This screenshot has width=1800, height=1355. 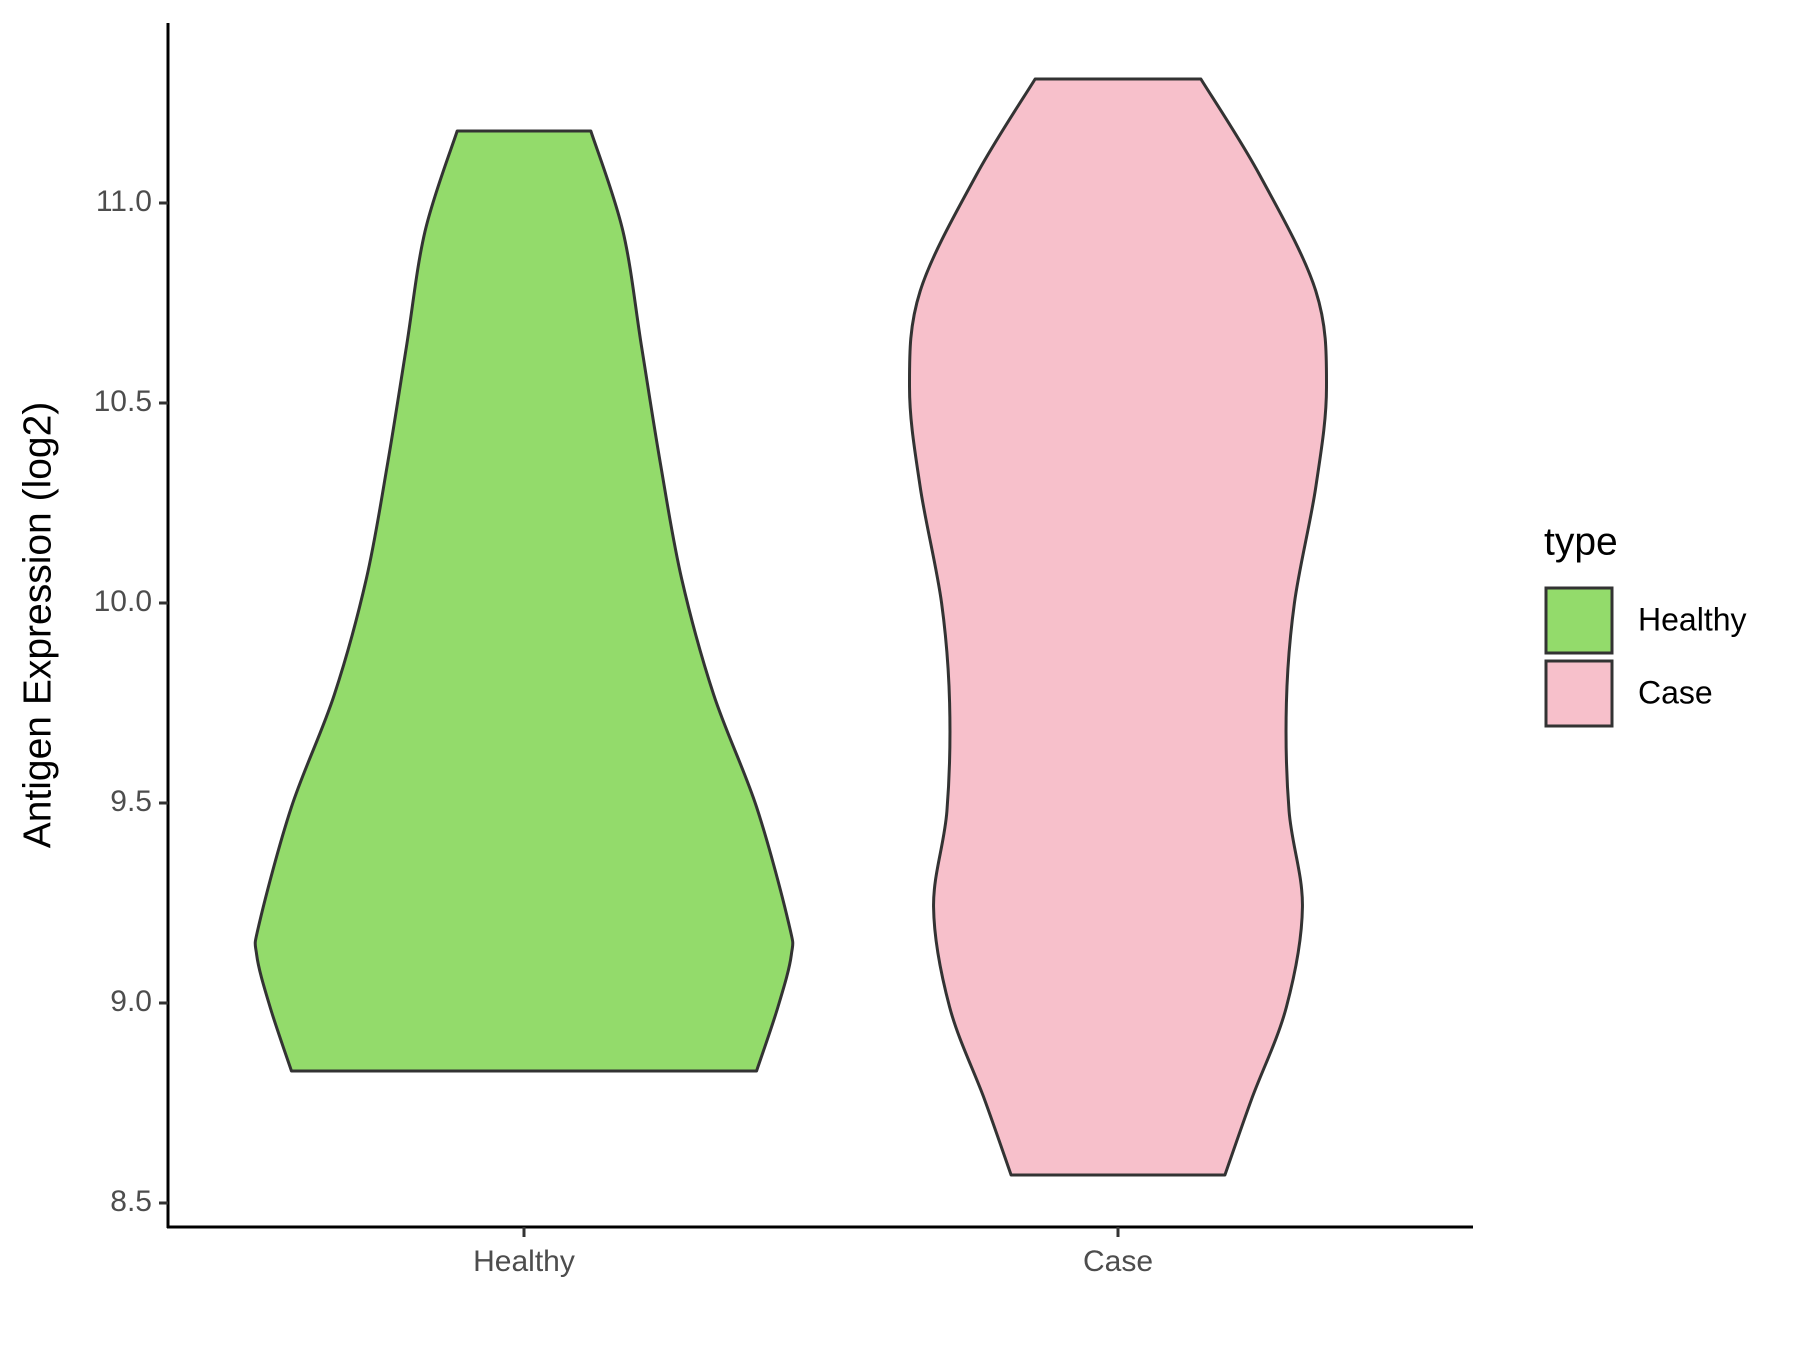 What do you see at coordinates (123, 401) in the screenshot?
I see `y-tick-label: 10.5` at bounding box center [123, 401].